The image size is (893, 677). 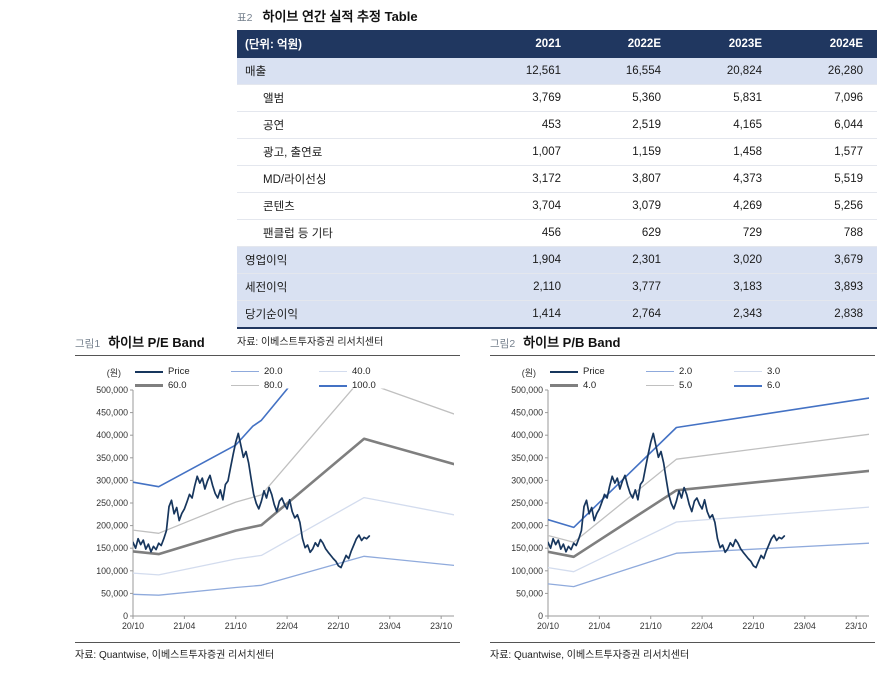 What do you see at coordinates (529, 373) in the screenshot?
I see `y-axis-unit-label: (원)` at bounding box center [529, 373].